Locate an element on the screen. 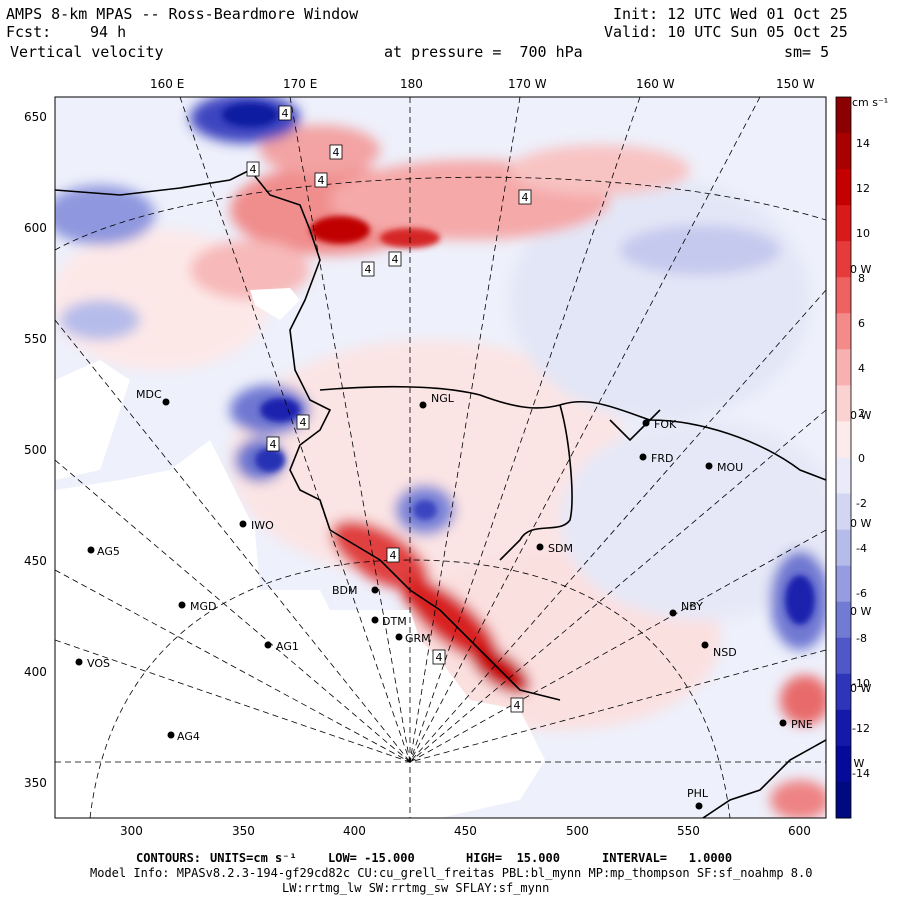 This screenshot has height=900, width=900. station-dot-nby is located at coordinates (673, 613).